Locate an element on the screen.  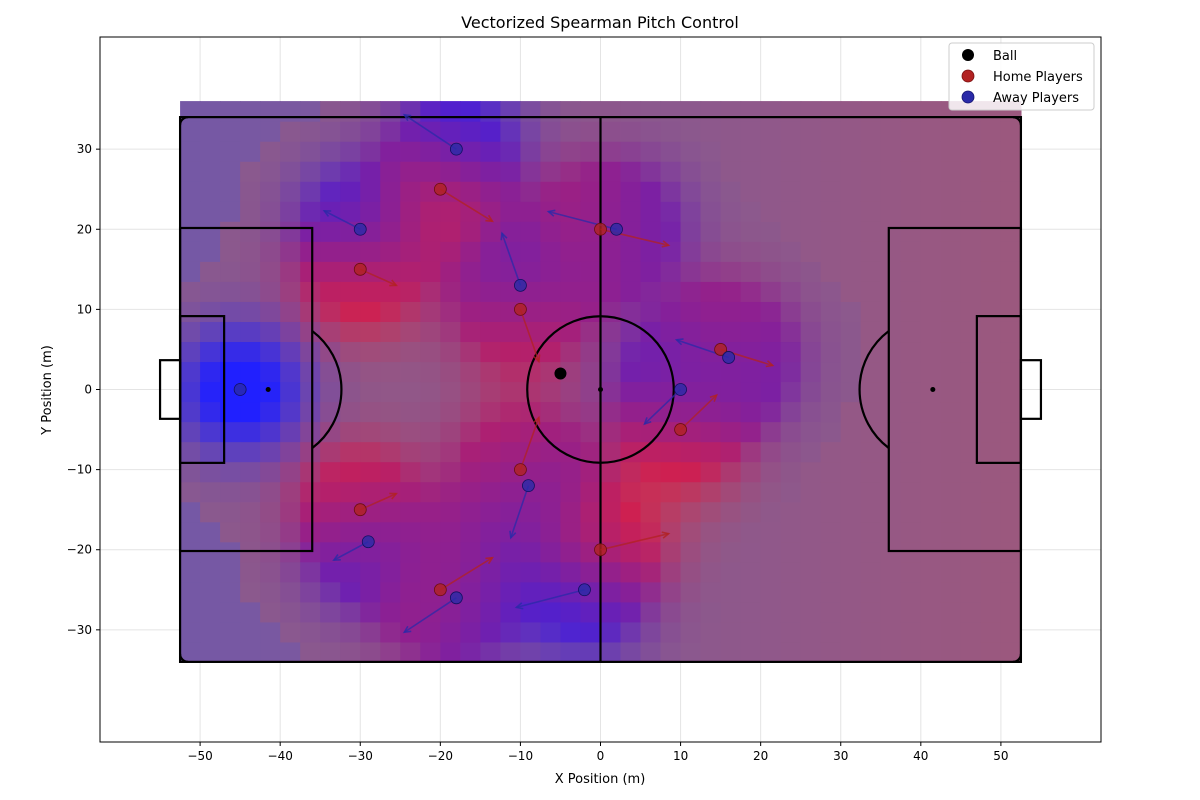
legend-ball-marker is located at coordinates (968, 55).